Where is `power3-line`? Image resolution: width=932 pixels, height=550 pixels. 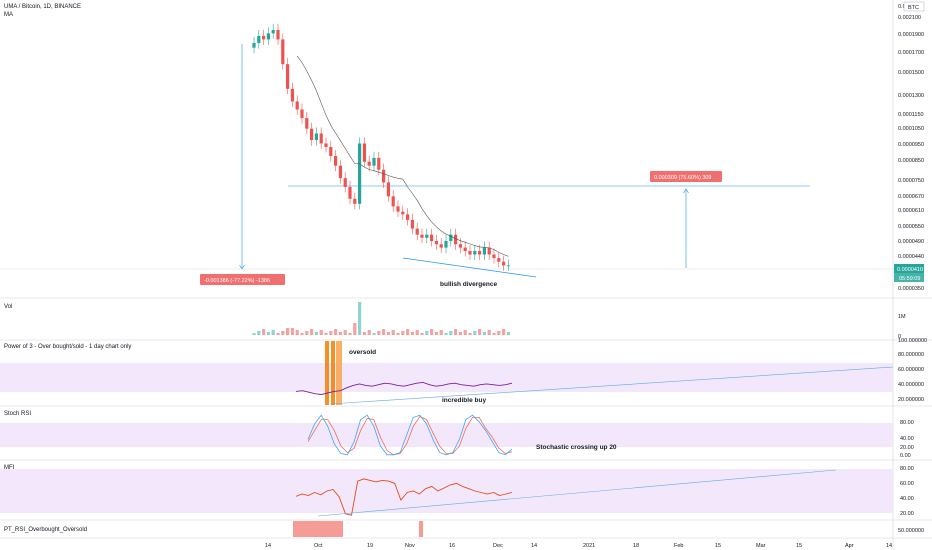 power3-line is located at coordinates (404, 388).